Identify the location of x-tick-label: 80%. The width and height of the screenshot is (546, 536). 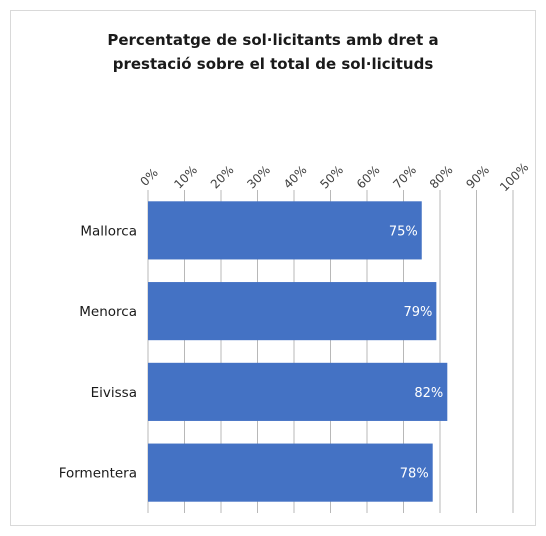
(441, 177).